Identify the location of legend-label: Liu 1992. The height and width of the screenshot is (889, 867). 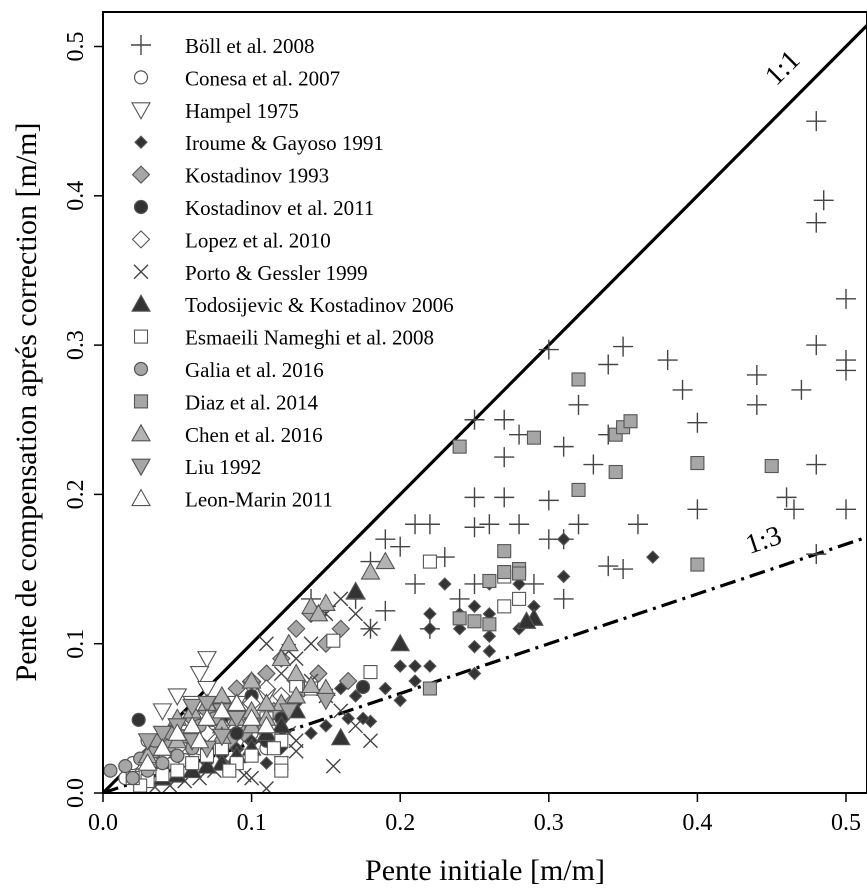
(223, 467).